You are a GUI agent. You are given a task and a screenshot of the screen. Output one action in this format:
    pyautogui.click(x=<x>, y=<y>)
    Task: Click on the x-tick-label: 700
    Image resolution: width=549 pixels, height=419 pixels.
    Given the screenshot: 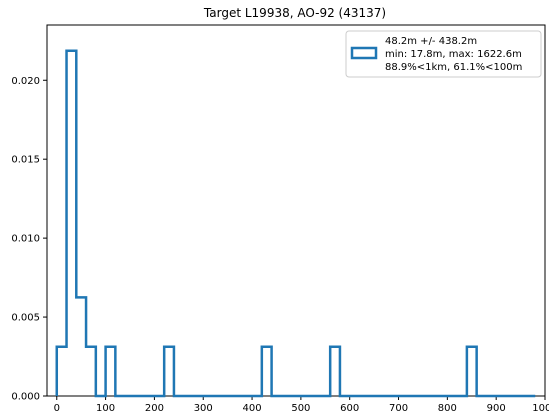 What is the action you would take?
    pyautogui.click(x=398, y=408)
    